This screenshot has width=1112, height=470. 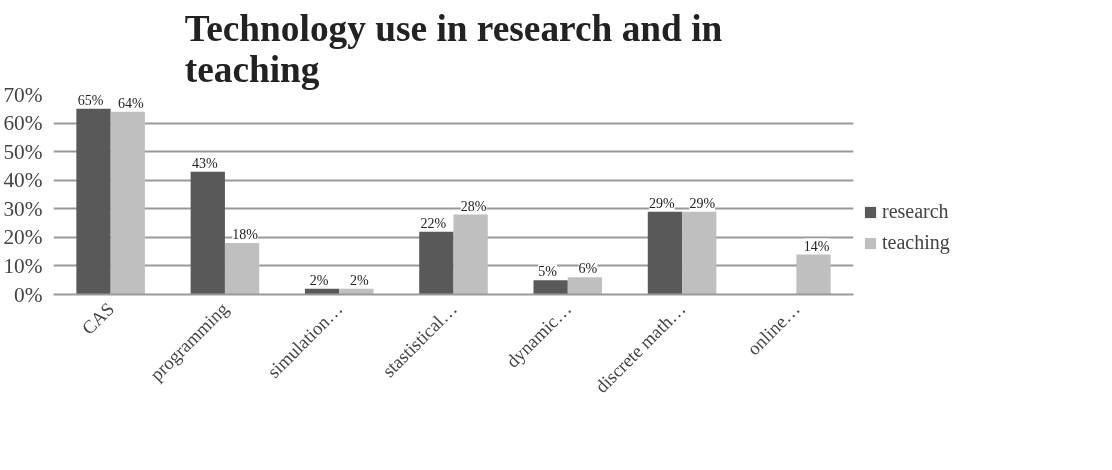 I want to click on data-label: 18%, so click(x=245, y=235).